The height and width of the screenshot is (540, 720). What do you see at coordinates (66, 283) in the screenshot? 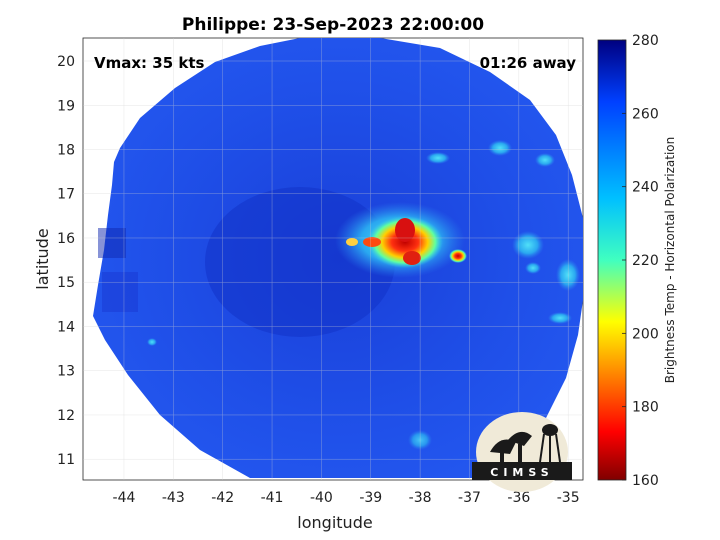
I see `y-tick-label: 15` at bounding box center [66, 283].